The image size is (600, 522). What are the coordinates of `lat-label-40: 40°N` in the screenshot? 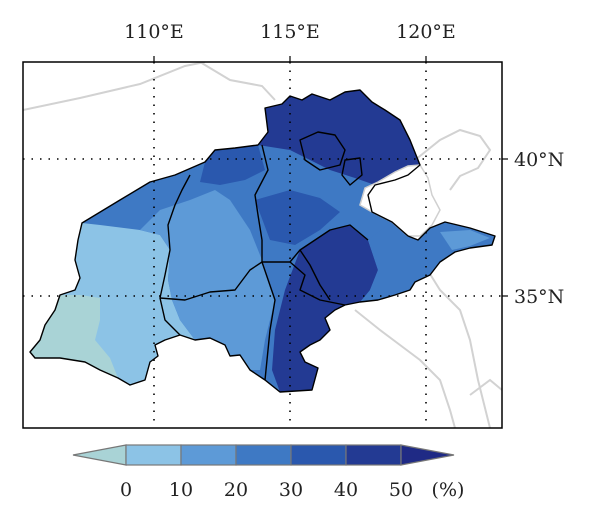 It's located at (539, 160).